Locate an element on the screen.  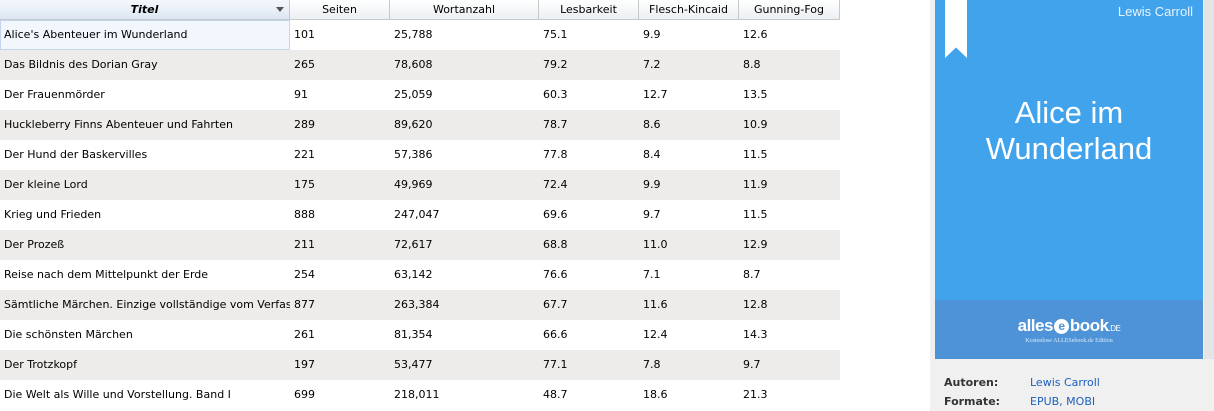
column-header-gunning-fog: Gunning-Fog is located at coordinates (789, 9).